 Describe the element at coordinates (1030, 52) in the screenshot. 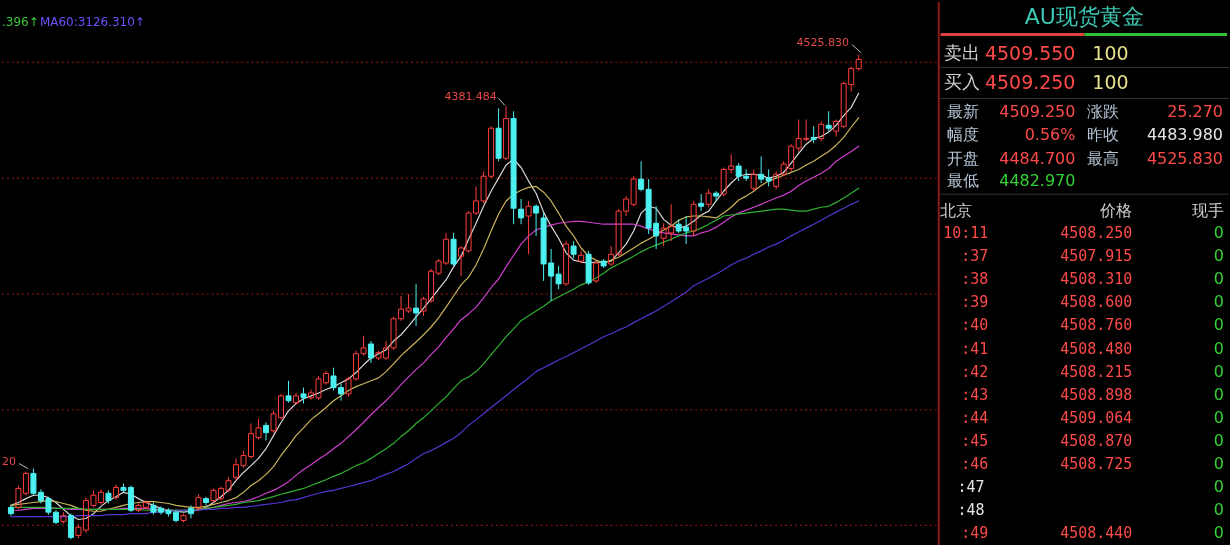

I see `text: 4509.550` at that location.